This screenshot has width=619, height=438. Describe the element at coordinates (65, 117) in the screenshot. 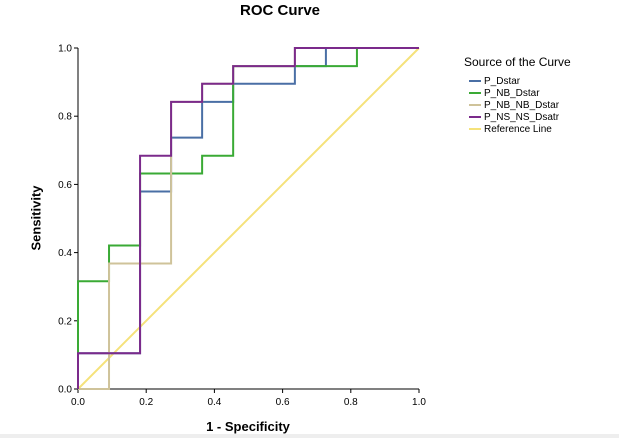

I see `y-tick-label: 0.8` at that location.